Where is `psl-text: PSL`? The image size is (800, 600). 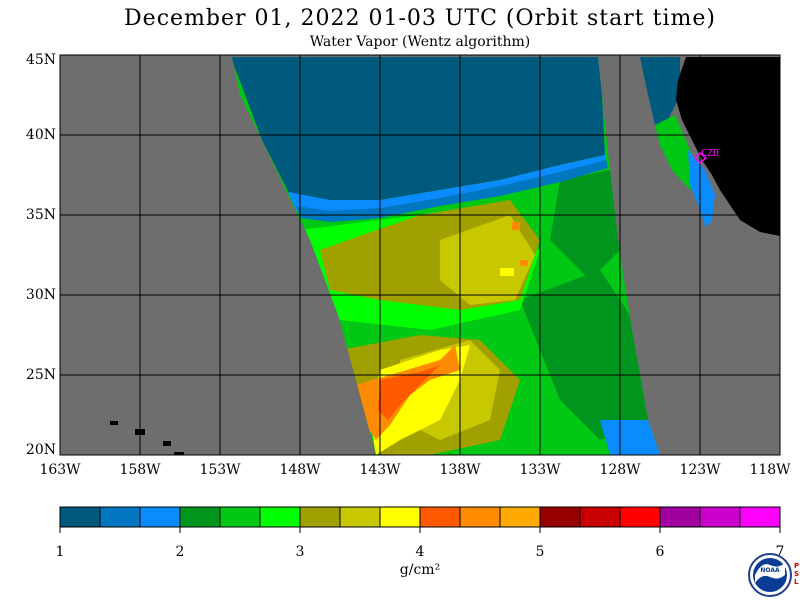
psl-text: PSL is located at coordinates (797, 574).